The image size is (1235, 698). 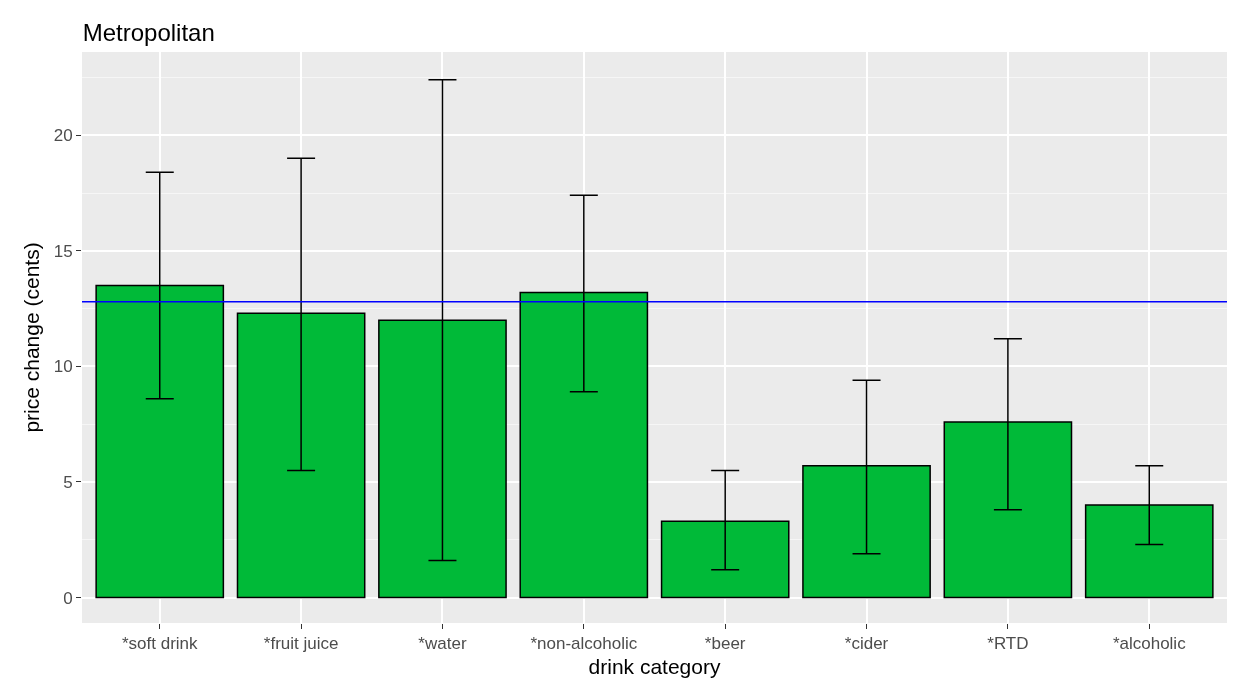 What do you see at coordinates (725, 644) in the screenshot?
I see `x-tick-label: *beer` at bounding box center [725, 644].